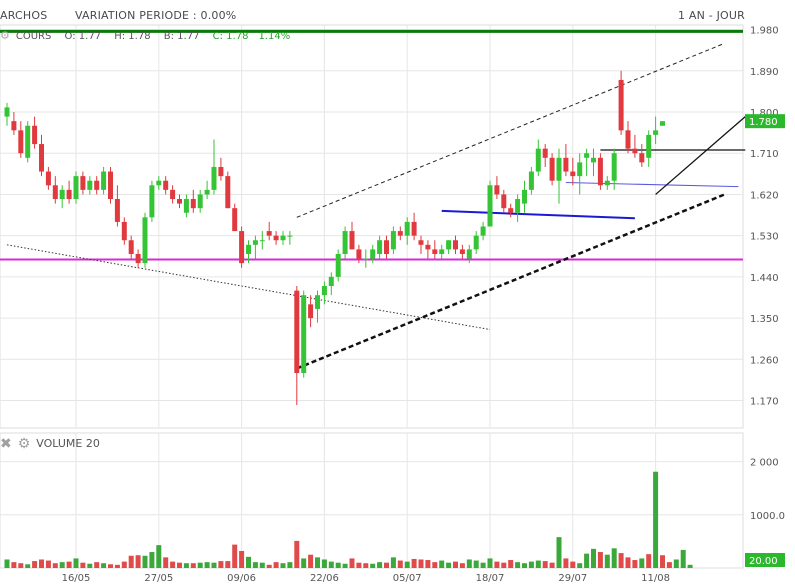  I want to click on low-value: B: 1.77, so click(181, 36).